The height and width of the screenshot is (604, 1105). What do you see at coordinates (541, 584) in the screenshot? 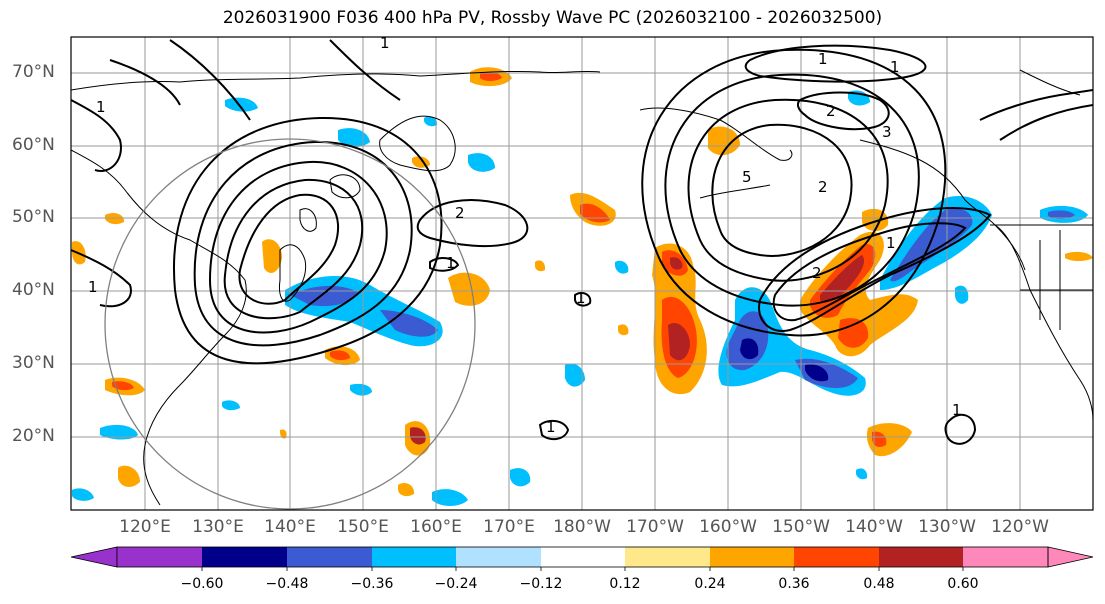
I see `colorbar-tick-label: −0.12` at bounding box center [541, 584].